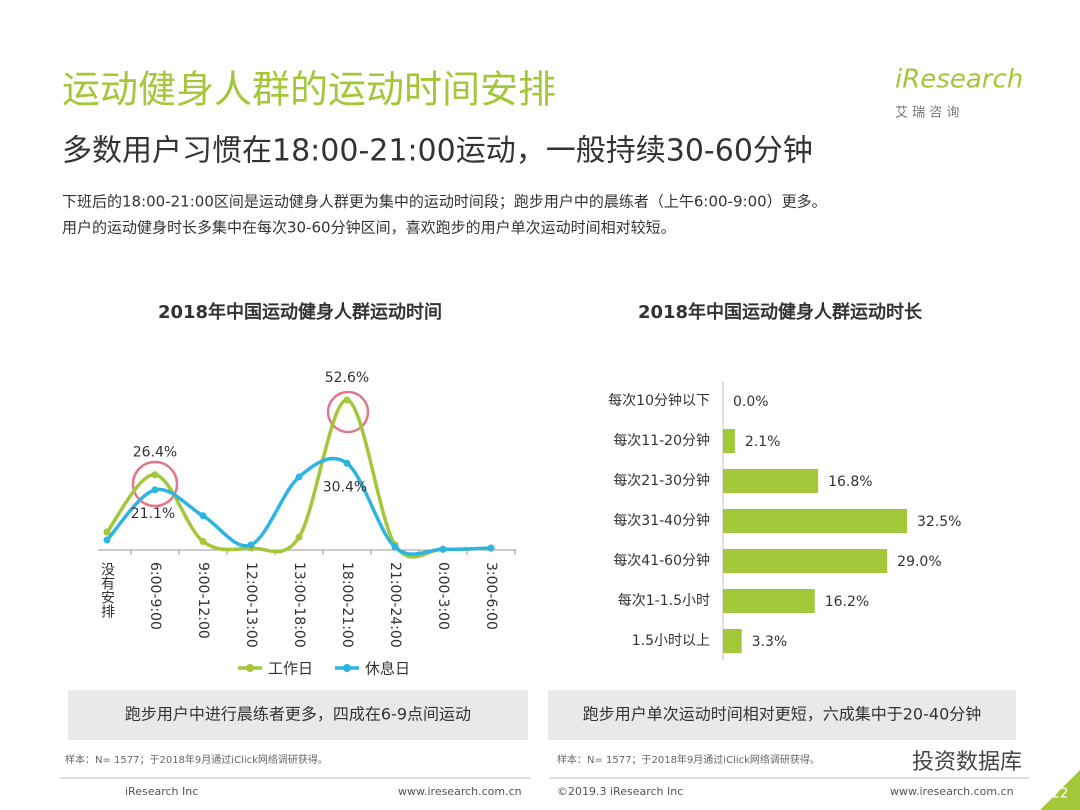  I want to click on x-tick-label: 6:00-9:00, so click(155, 596).